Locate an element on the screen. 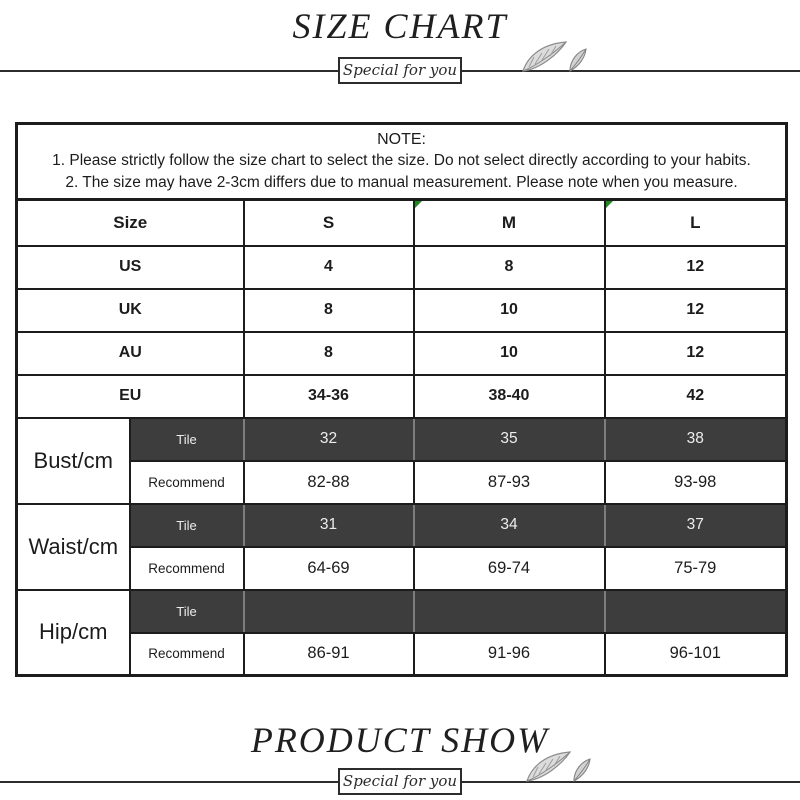 This screenshot has height=800, width=800. note-title: NOTE: is located at coordinates (401, 139).